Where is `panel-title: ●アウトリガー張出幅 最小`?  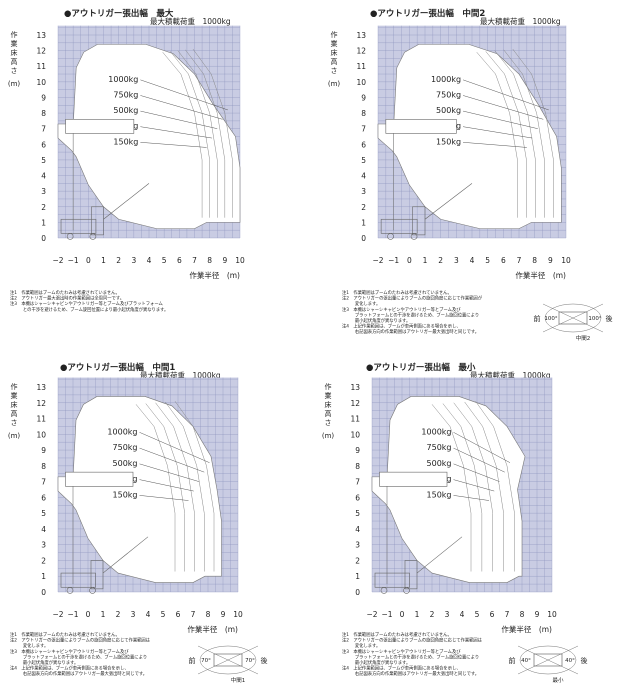
panel-title: ●アウトリガー張出幅 最小 is located at coordinates (421, 367).